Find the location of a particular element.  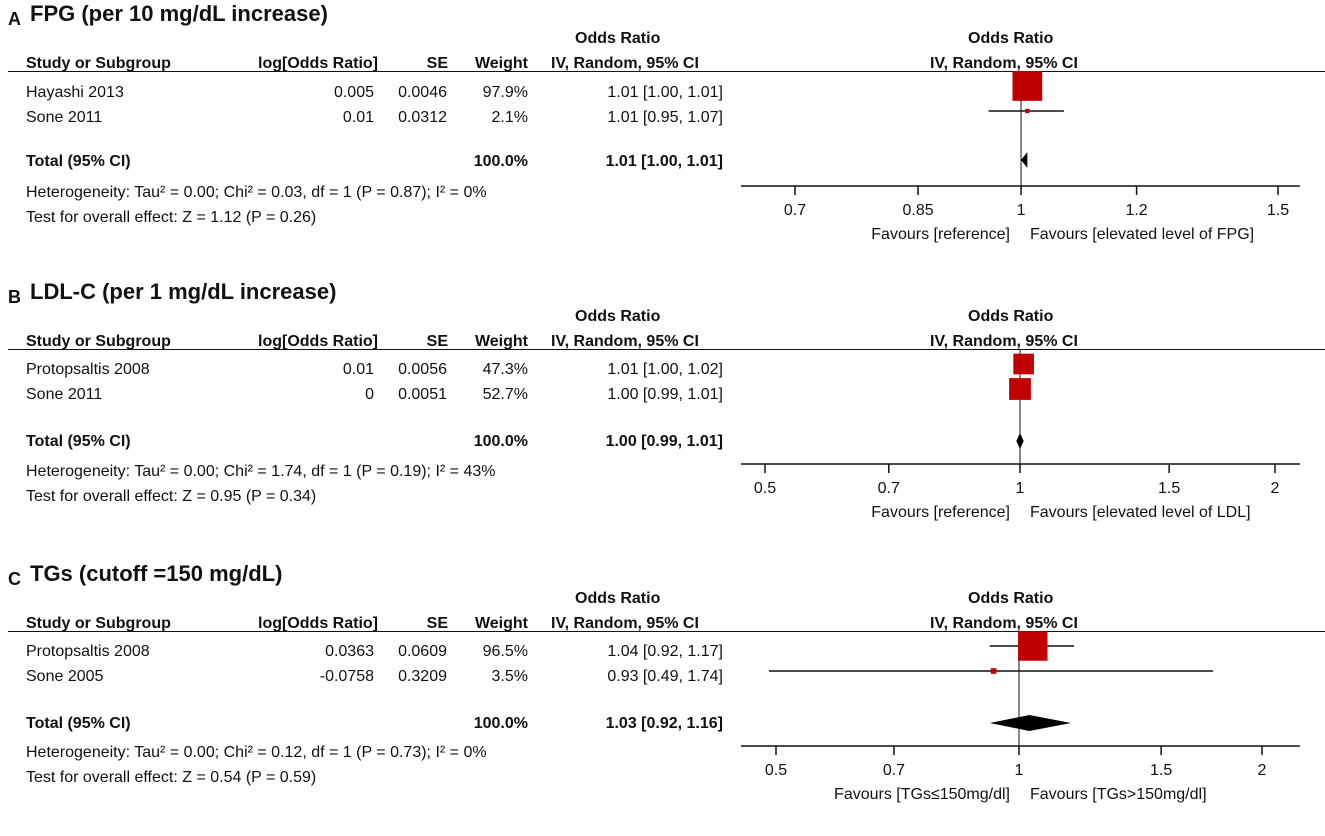

study-logor: -0.0758 is located at coordinates (346, 676).